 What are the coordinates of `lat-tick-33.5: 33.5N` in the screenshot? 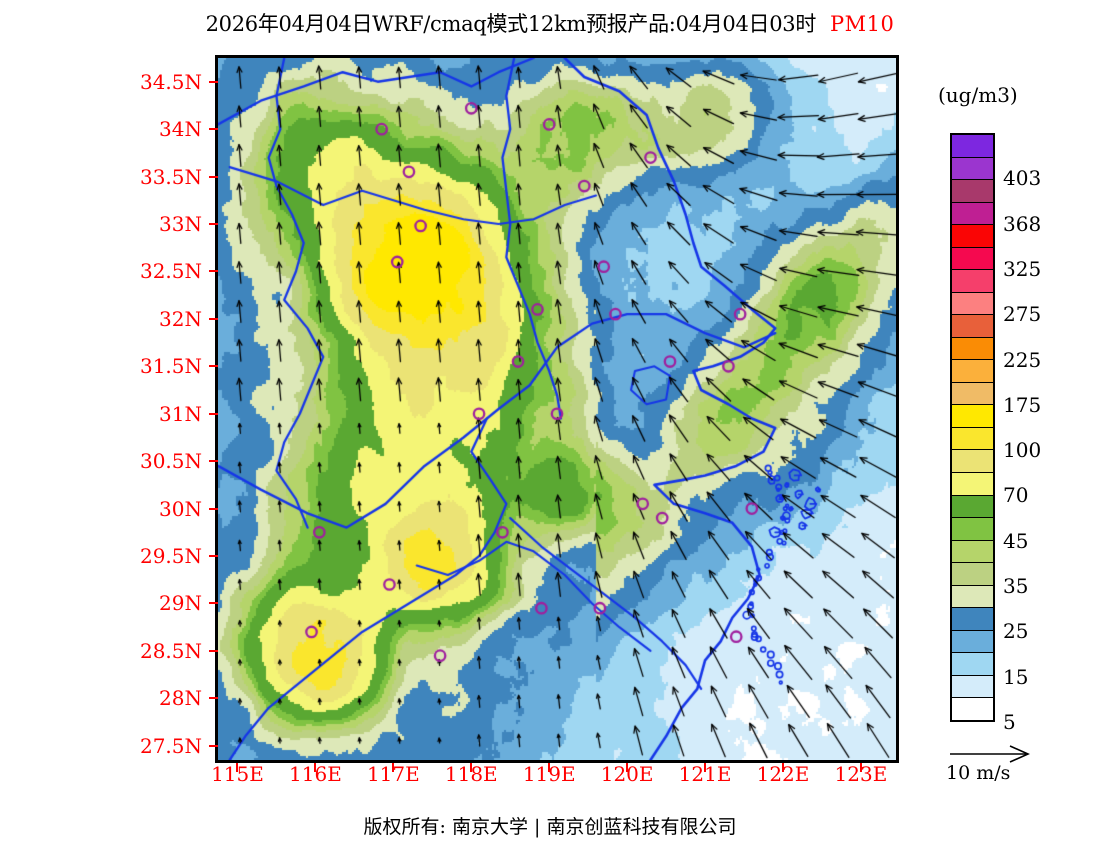 It's located at (170, 176).